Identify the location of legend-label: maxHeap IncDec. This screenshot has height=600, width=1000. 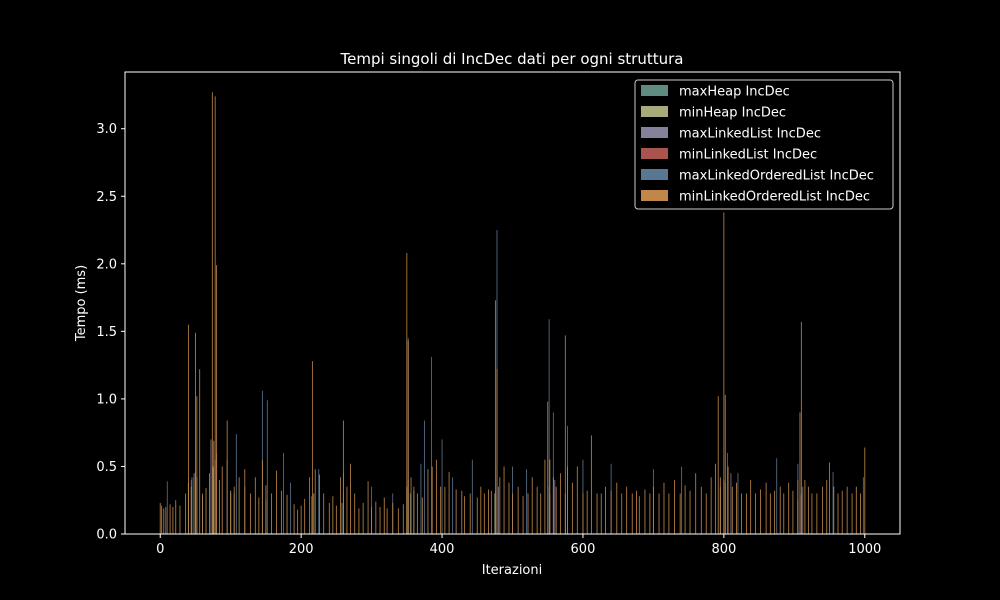
(734, 92).